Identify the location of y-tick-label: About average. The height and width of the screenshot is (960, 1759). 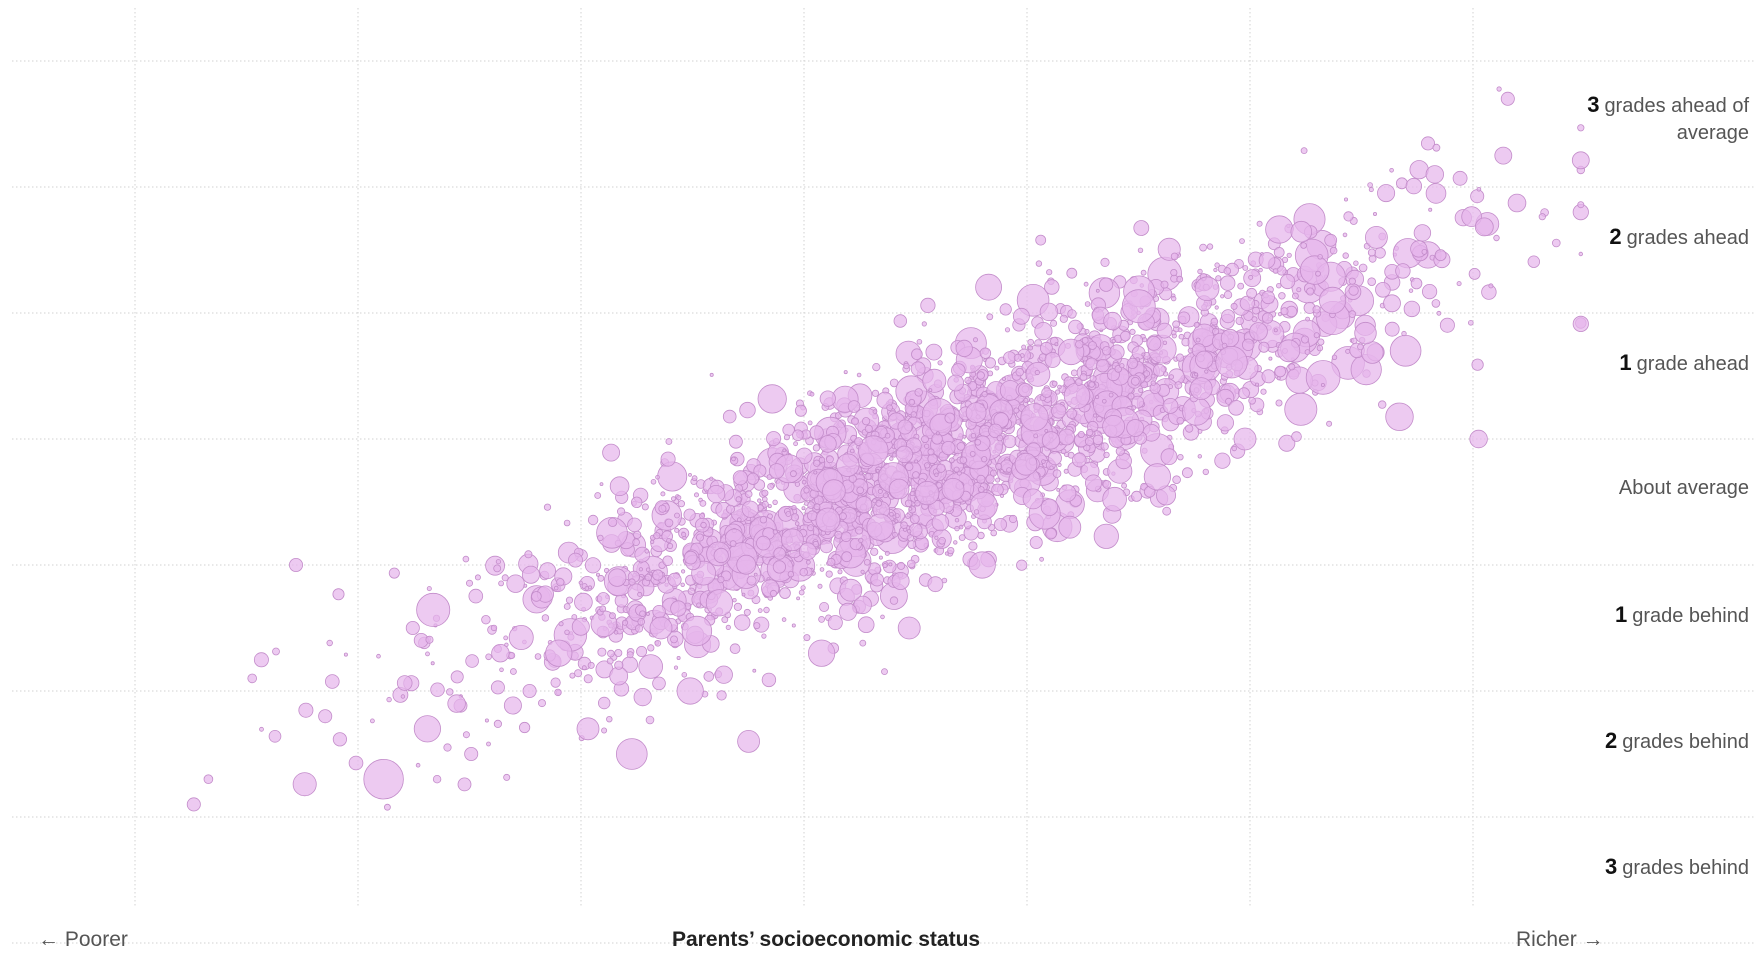
(1683, 488).